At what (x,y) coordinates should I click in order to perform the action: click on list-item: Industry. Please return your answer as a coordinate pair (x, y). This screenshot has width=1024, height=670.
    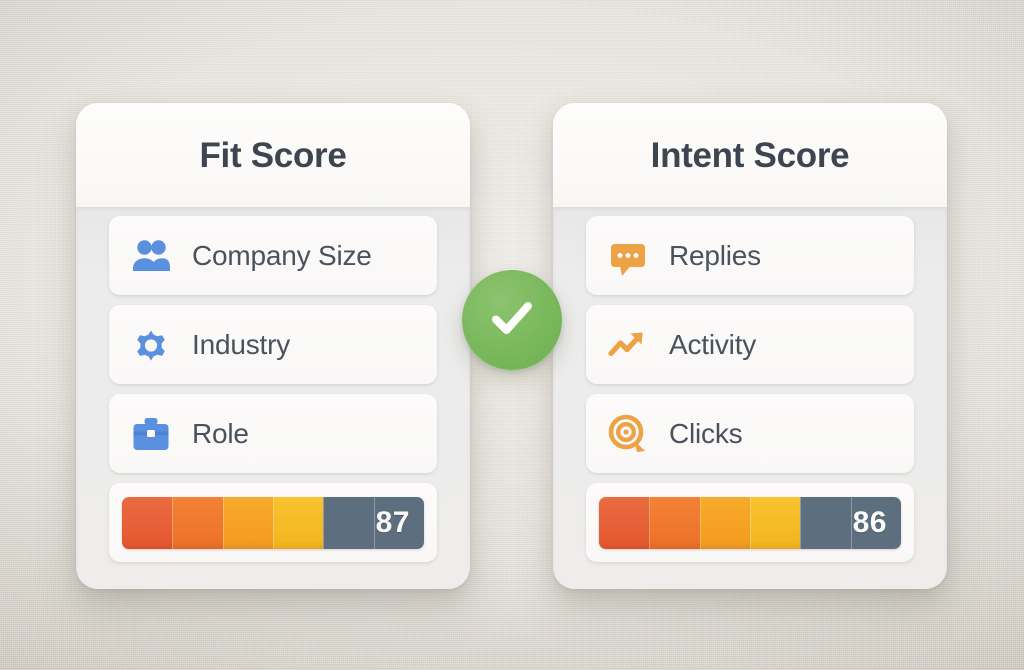
    Looking at the image, I should click on (273, 344).